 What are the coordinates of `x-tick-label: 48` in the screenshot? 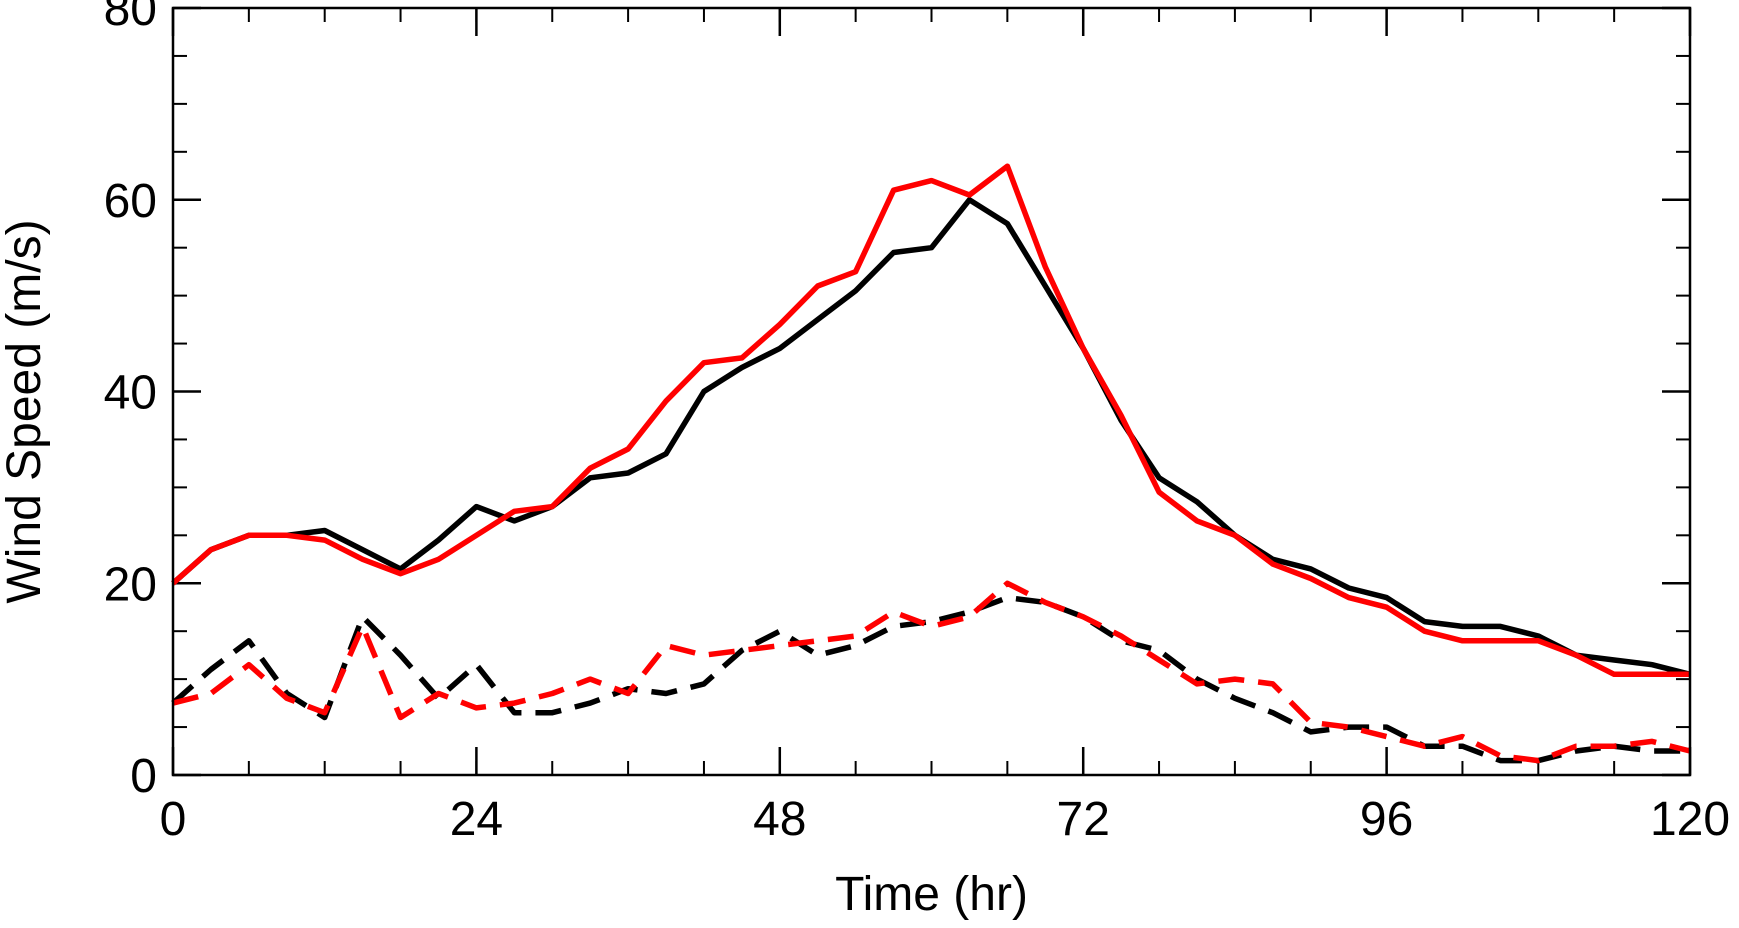 It's located at (779, 819).